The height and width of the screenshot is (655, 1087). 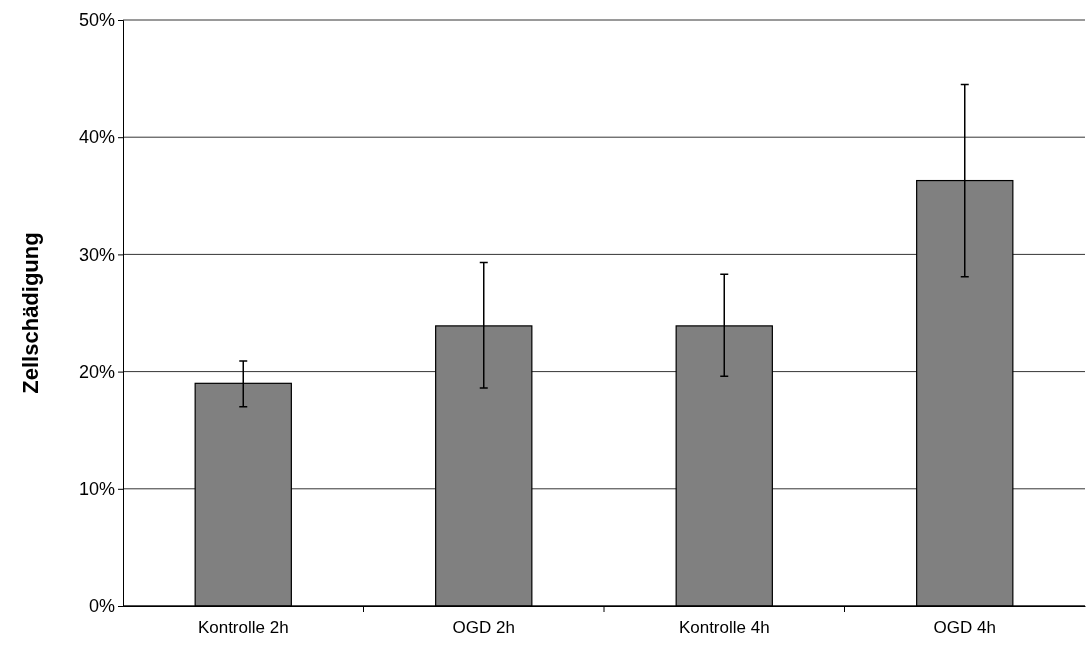 What do you see at coordinates (96, 254) in the screenshot?
I see `y-tick-label: 30%` at bounding box center [96, 254].